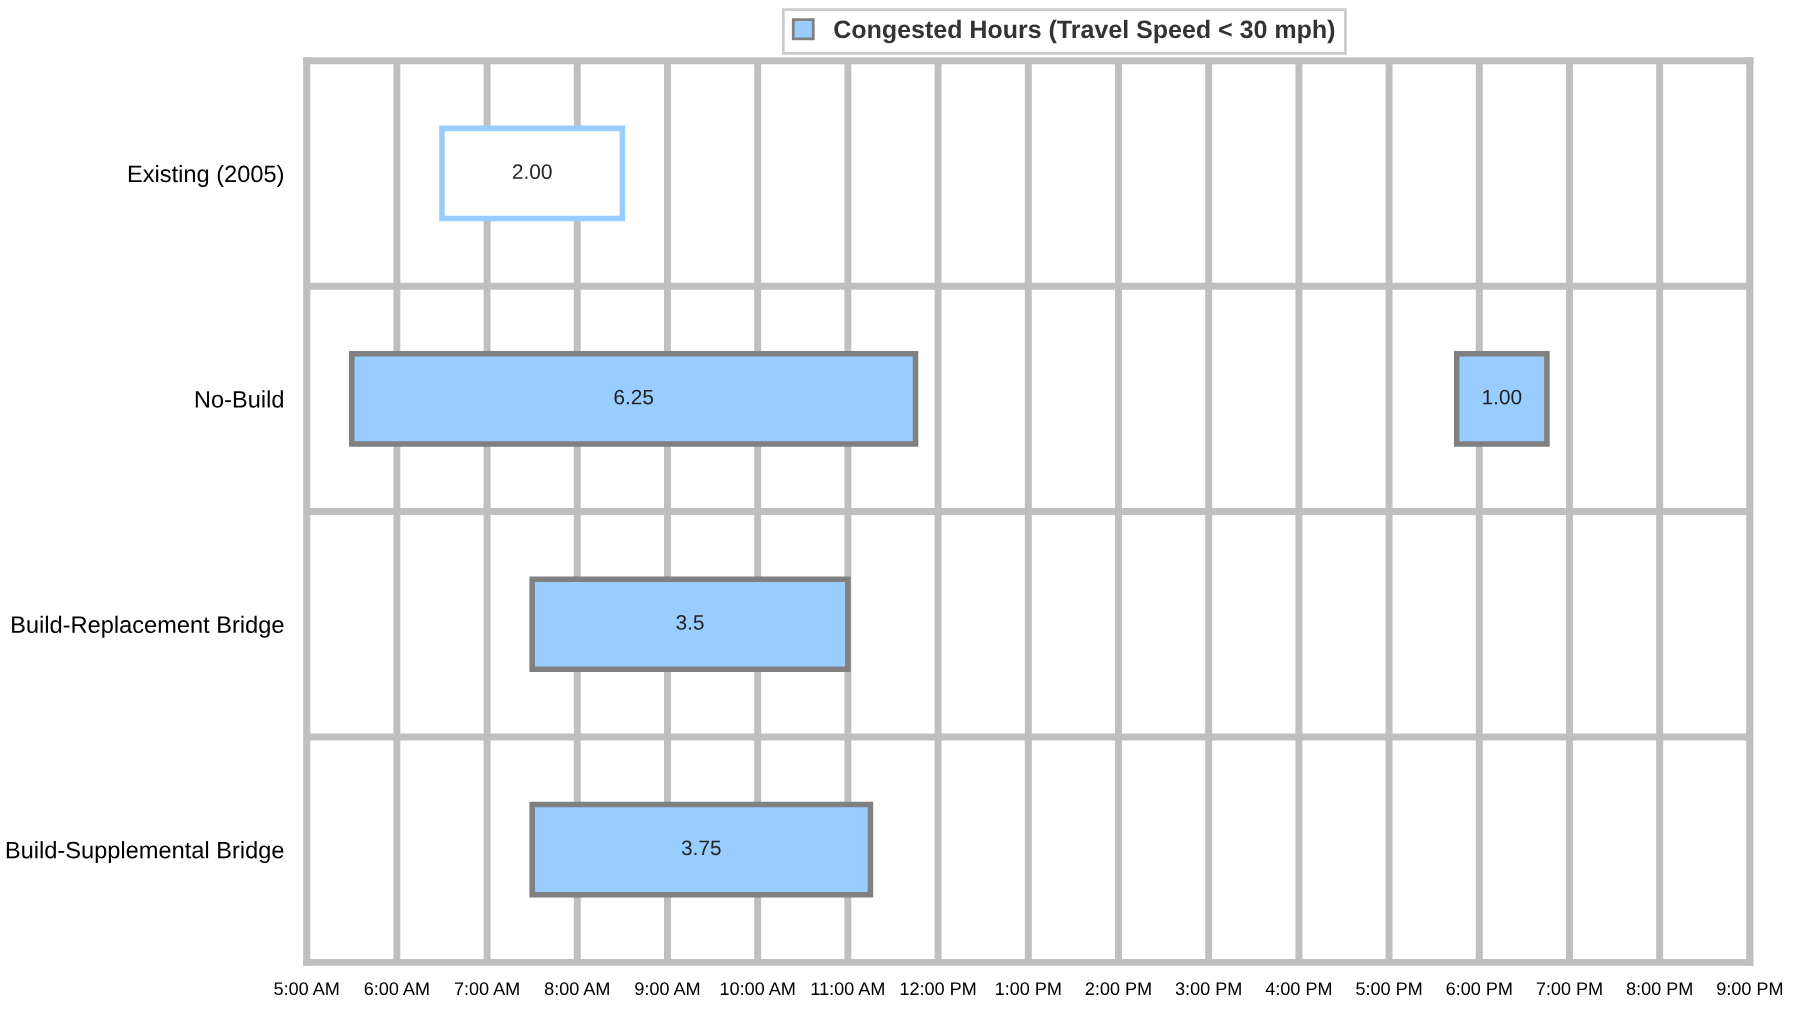  What do you see at coordinates (306, 989) in the screenshot?
I see `x-tick-label: 5:00 AM` at bounding box center [306, 989].